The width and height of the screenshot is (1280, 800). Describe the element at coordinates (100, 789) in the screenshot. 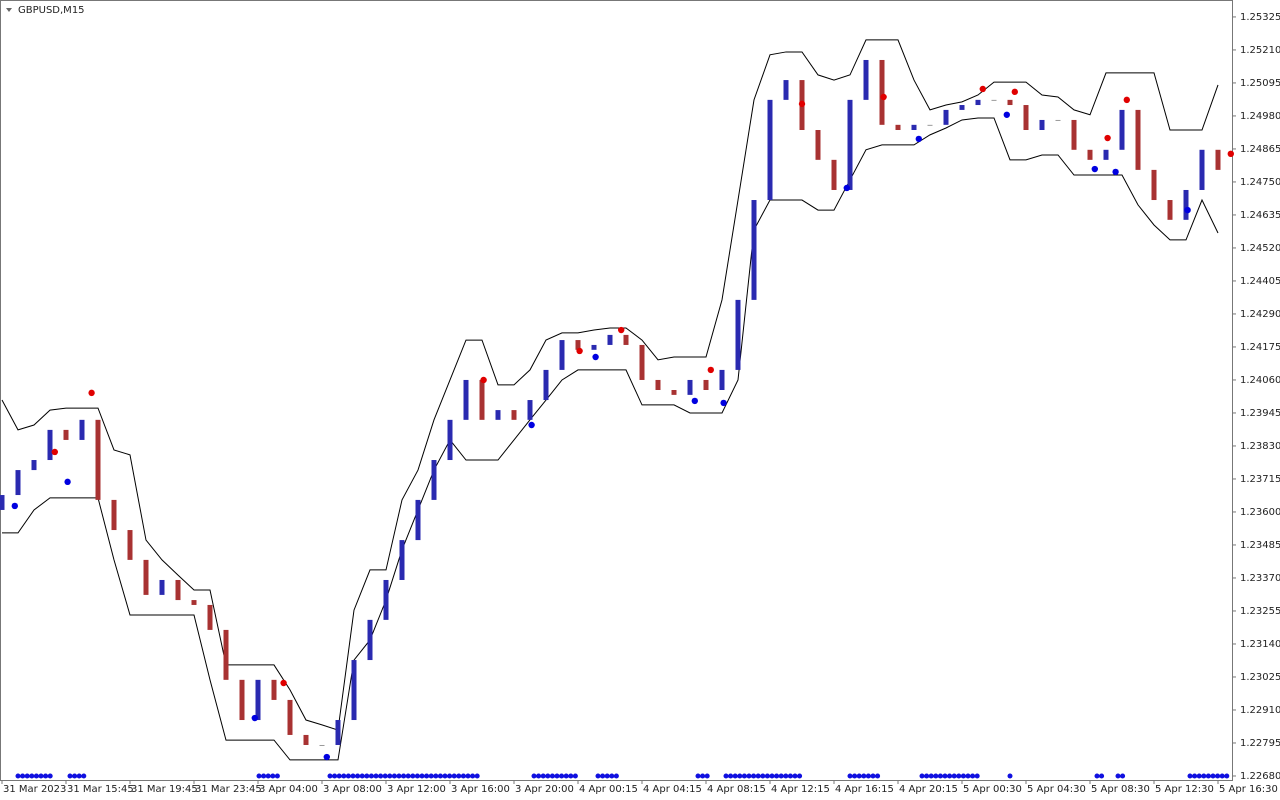

I see `x-tick-label: 31 Mar 15:45` at that location.